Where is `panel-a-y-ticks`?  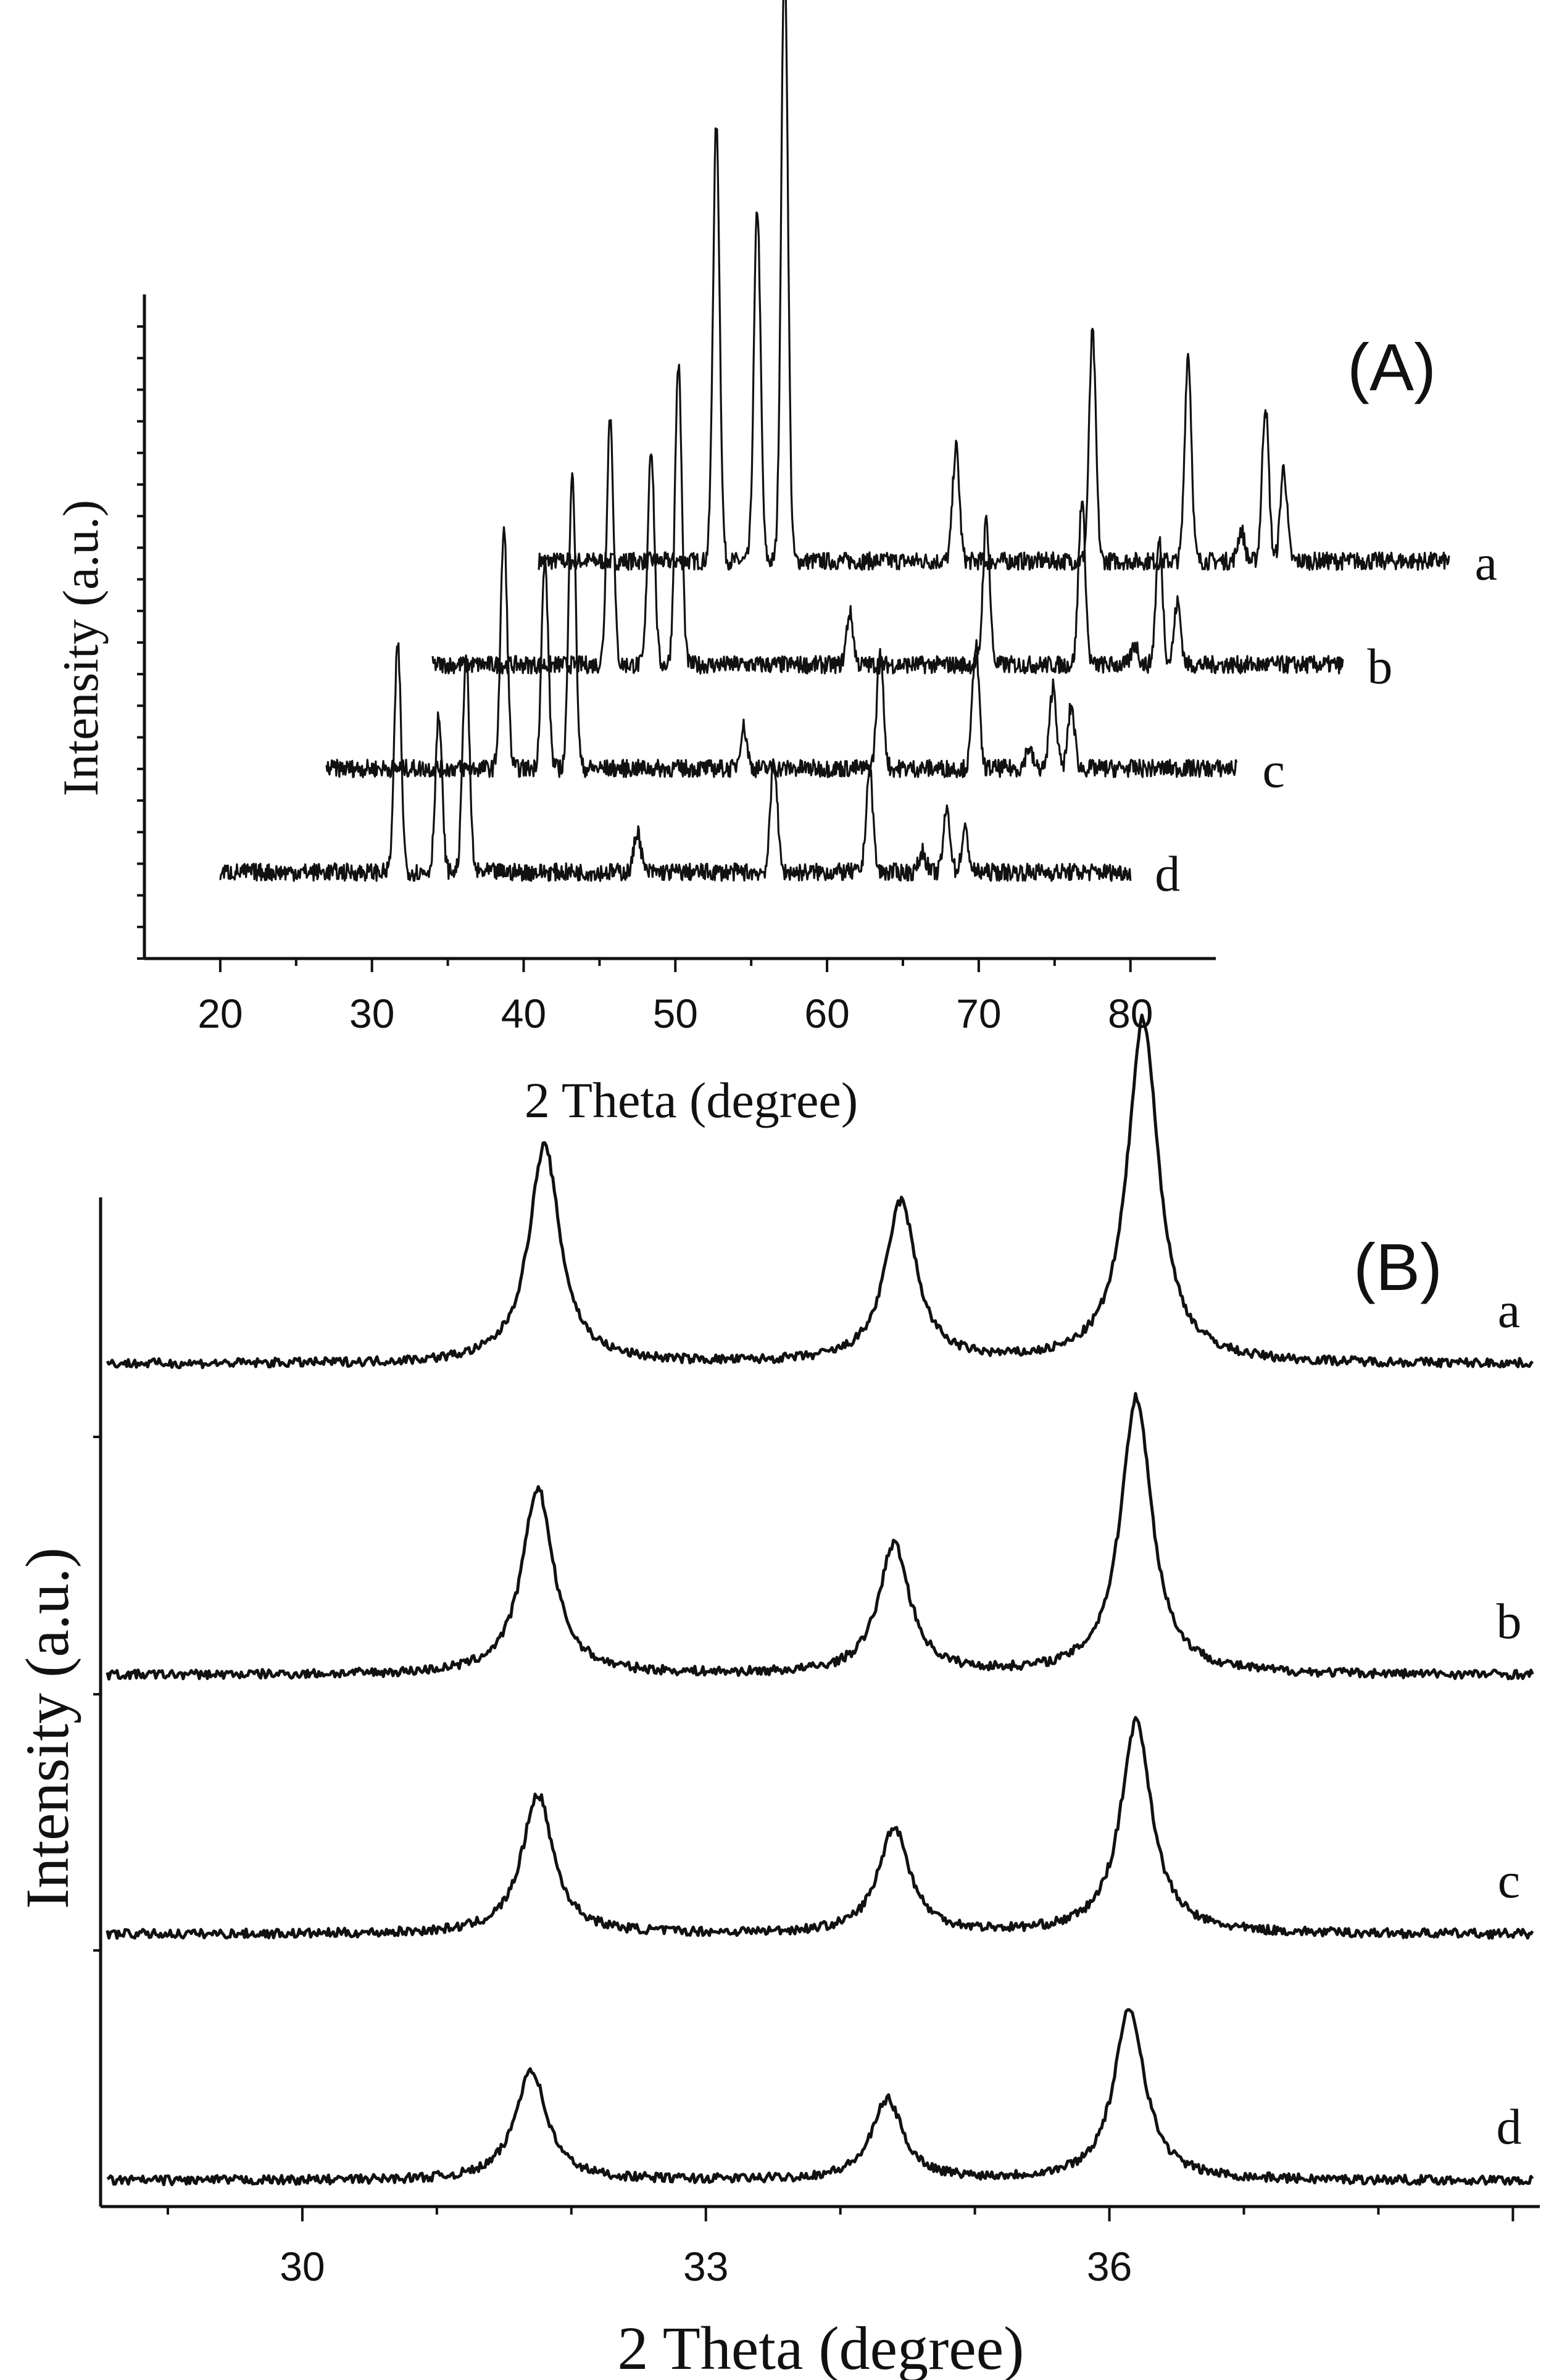 panel-a-y-ticks is located at coordinates (140, 643).